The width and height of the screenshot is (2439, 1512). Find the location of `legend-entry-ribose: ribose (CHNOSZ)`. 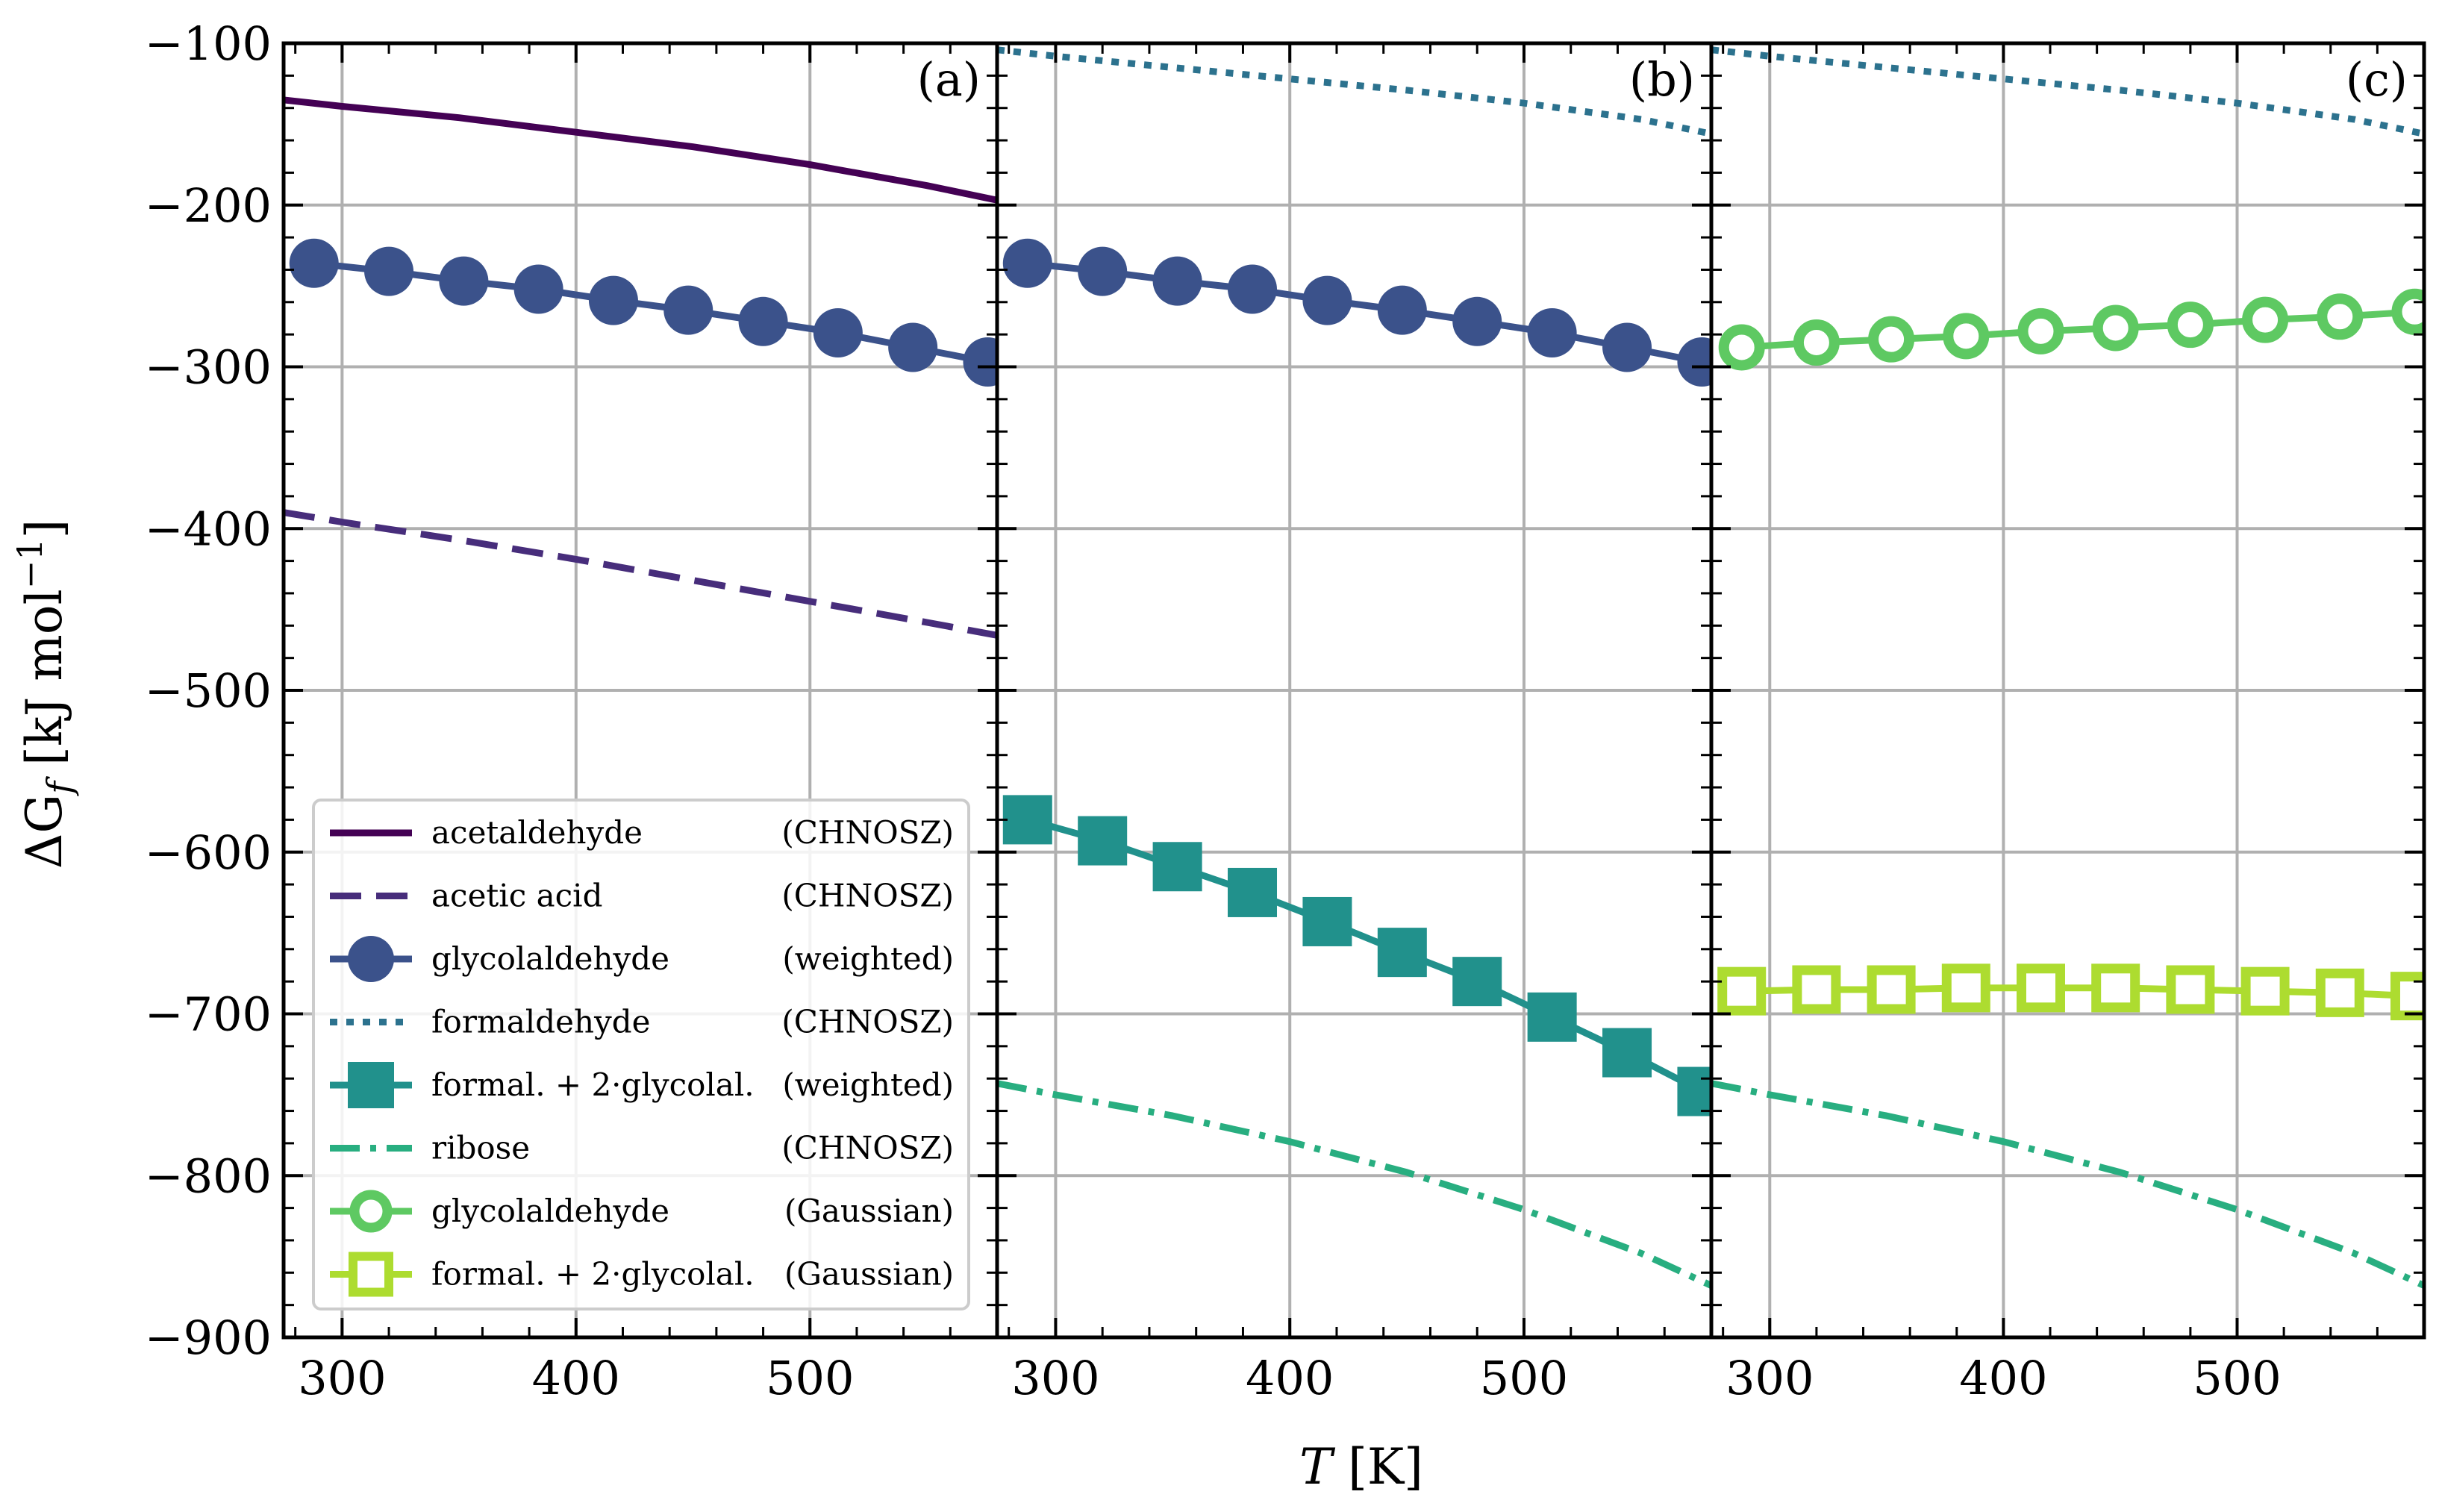

legend-entry-ribose: ribose (CHNOSZ) is located at coordinates (642, 1148).